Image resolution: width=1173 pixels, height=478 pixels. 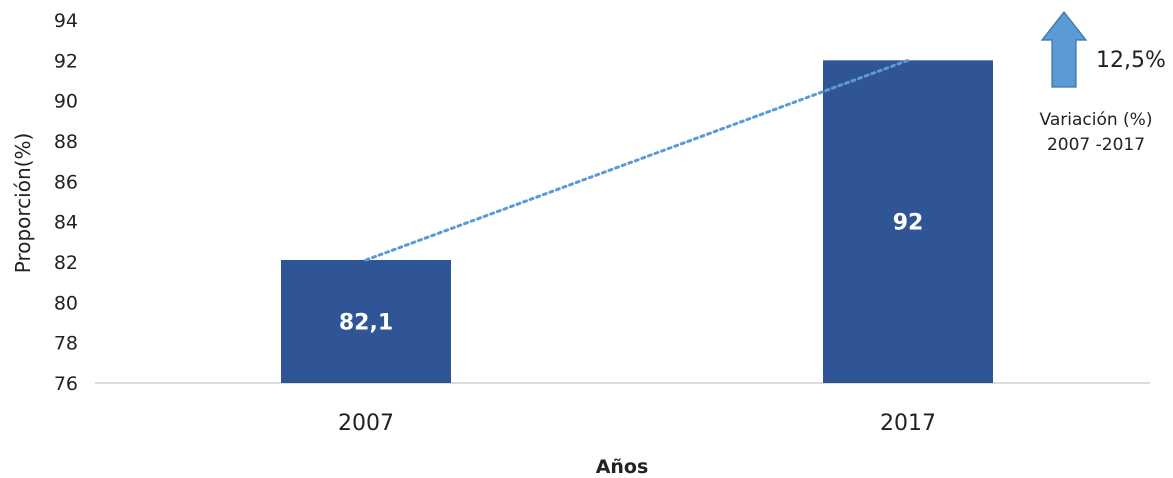 What do you see at coordinates (66, 182) in the screenshot?
I see `y-tick-label-86: 86` at bounding box center [66, 182].